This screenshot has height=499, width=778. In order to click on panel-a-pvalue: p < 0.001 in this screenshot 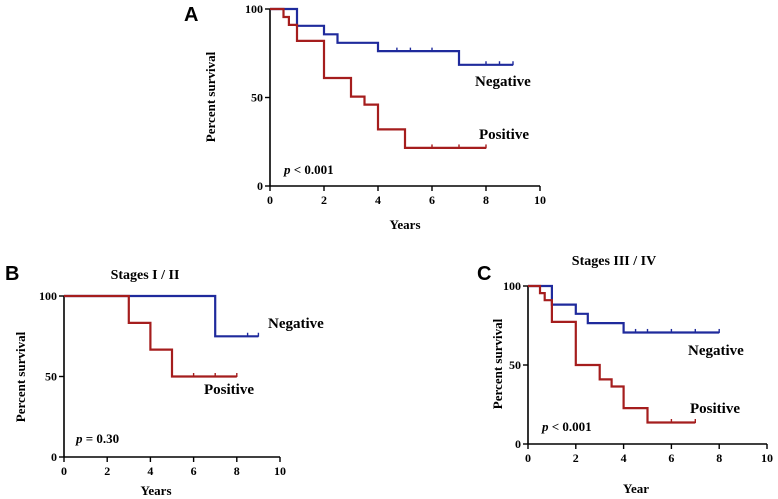, I will do `click(308, 169)`.